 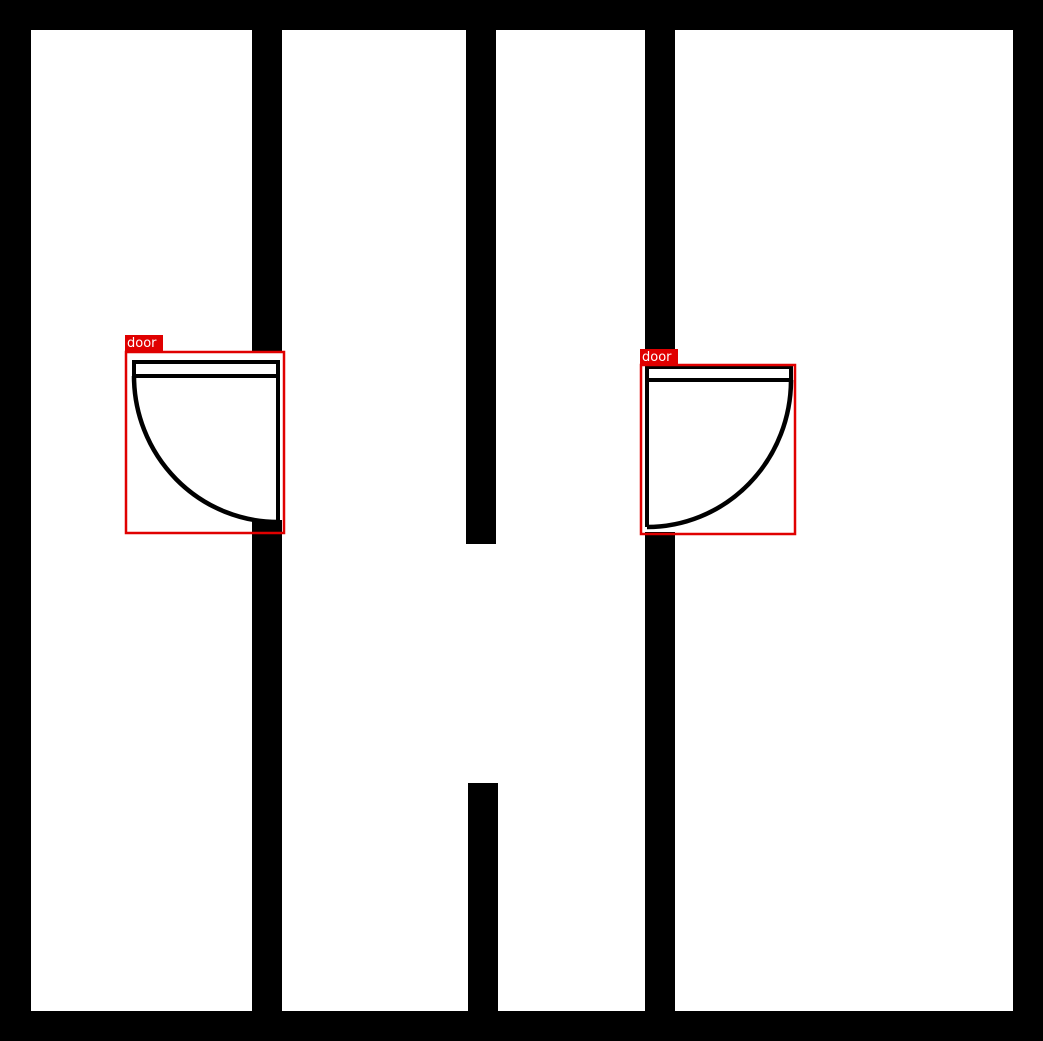 I want to click on wall-top, so click(x=521, y=15).